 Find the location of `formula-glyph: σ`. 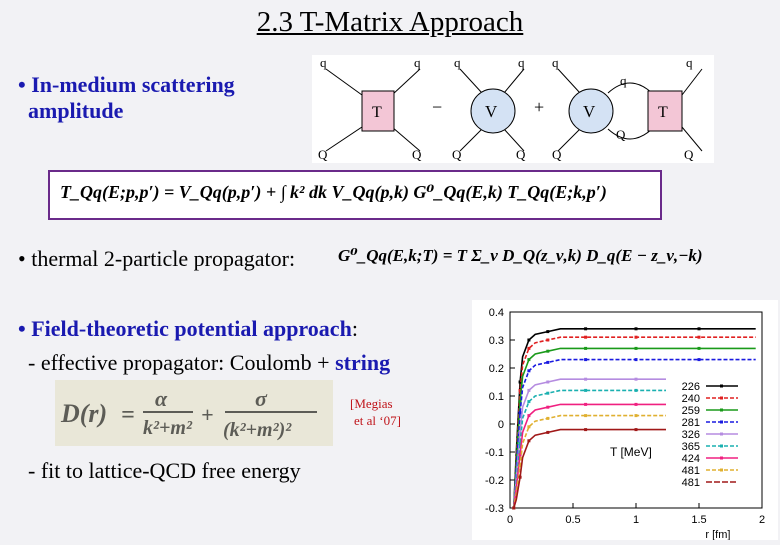

formula-glyph: σ is located at coordinates (261, 398).